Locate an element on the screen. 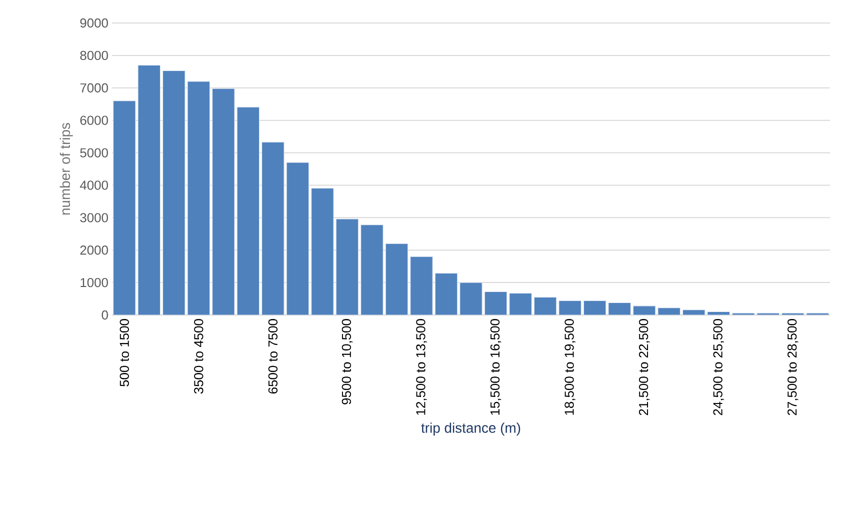 The image size is (843, 514). x-tick-label: 6500 to 7500 is located at coordinates (273, 356).